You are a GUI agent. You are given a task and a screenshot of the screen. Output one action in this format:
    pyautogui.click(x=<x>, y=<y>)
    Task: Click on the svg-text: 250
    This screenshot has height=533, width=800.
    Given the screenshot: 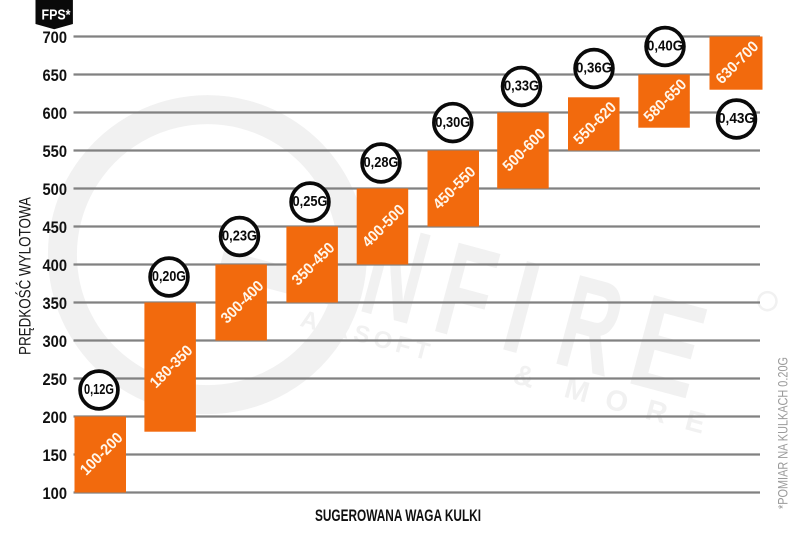 What is the action you would take?
    pyautogui.click(x=55, y=379)
    